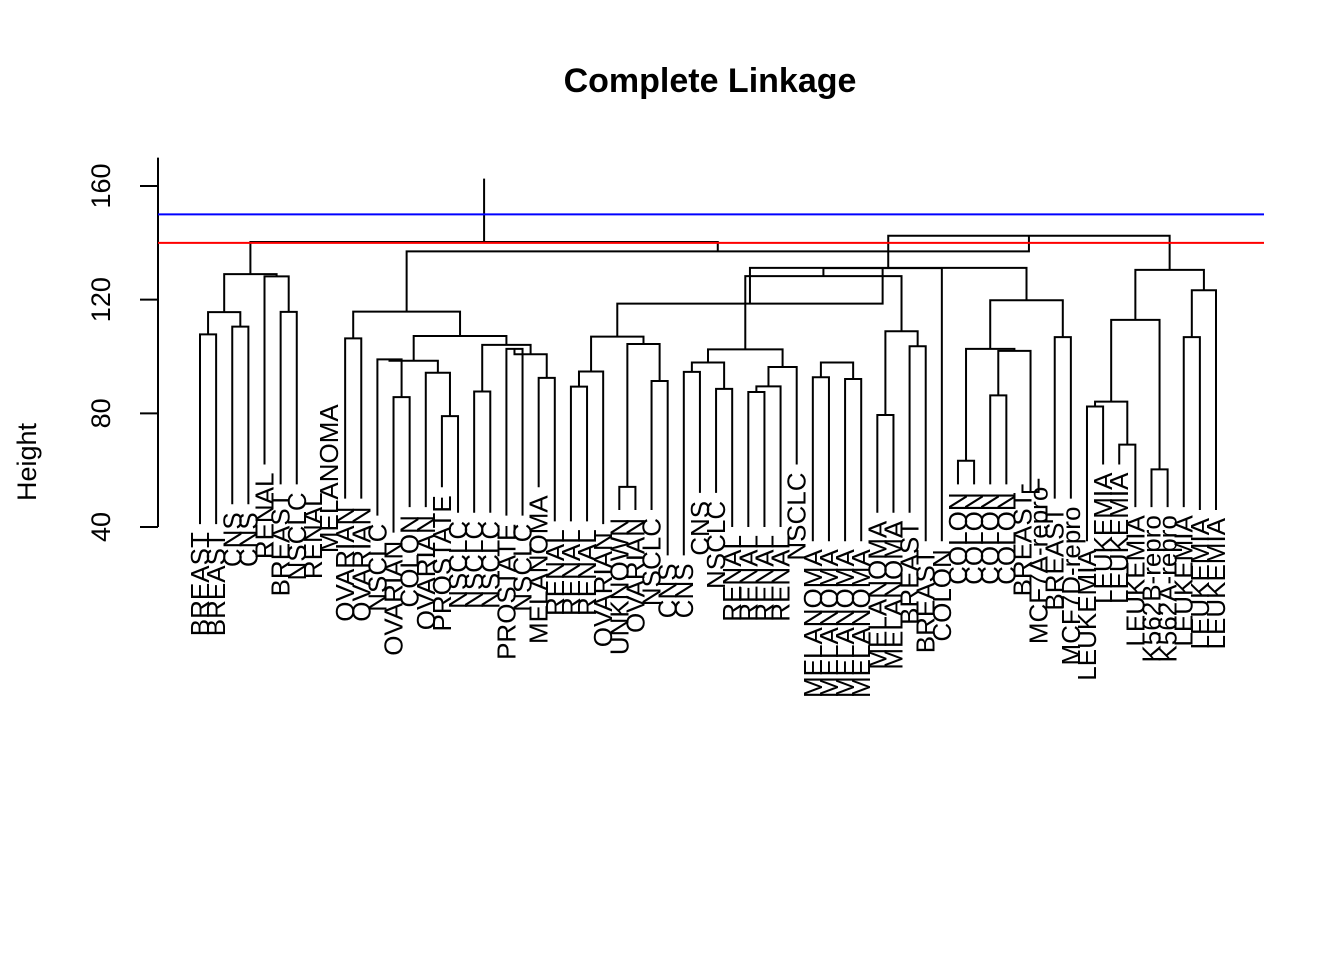 This screenshot has width=1344, height=960. What do you see at coordinates (122, 349) in the screenshot?
I see `y-axis: 40 80 120 160` at bounding box center [122, 349].